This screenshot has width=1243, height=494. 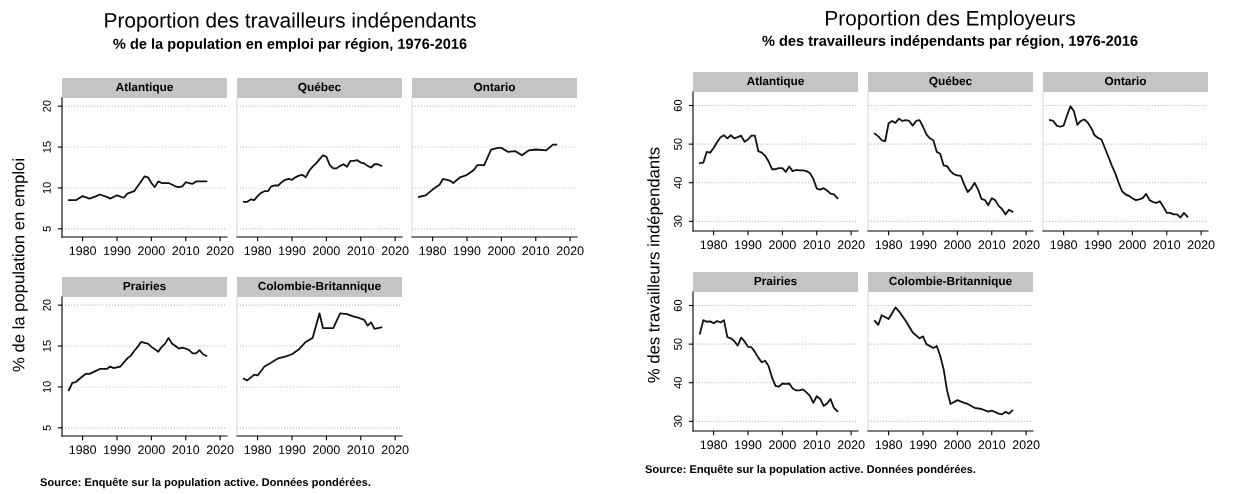 What do you see at coordinates (655, 265) in the screenshot?
I see `text: % des travailleurs indépendants` at bounding box center [655, 265].